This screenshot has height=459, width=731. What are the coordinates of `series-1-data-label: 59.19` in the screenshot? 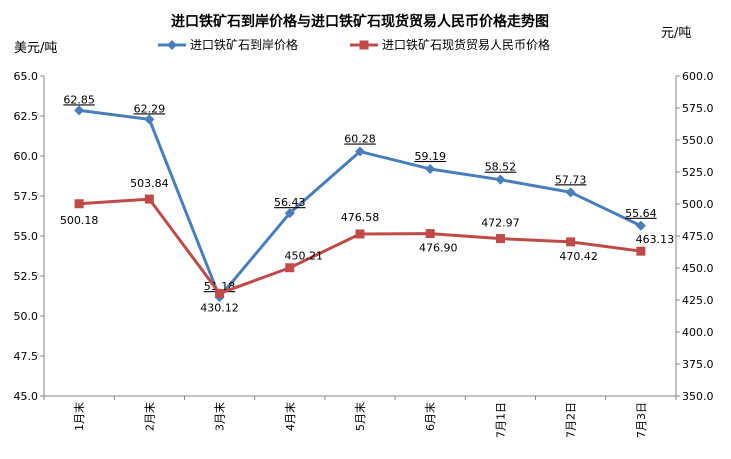 It's located at (430, 156).